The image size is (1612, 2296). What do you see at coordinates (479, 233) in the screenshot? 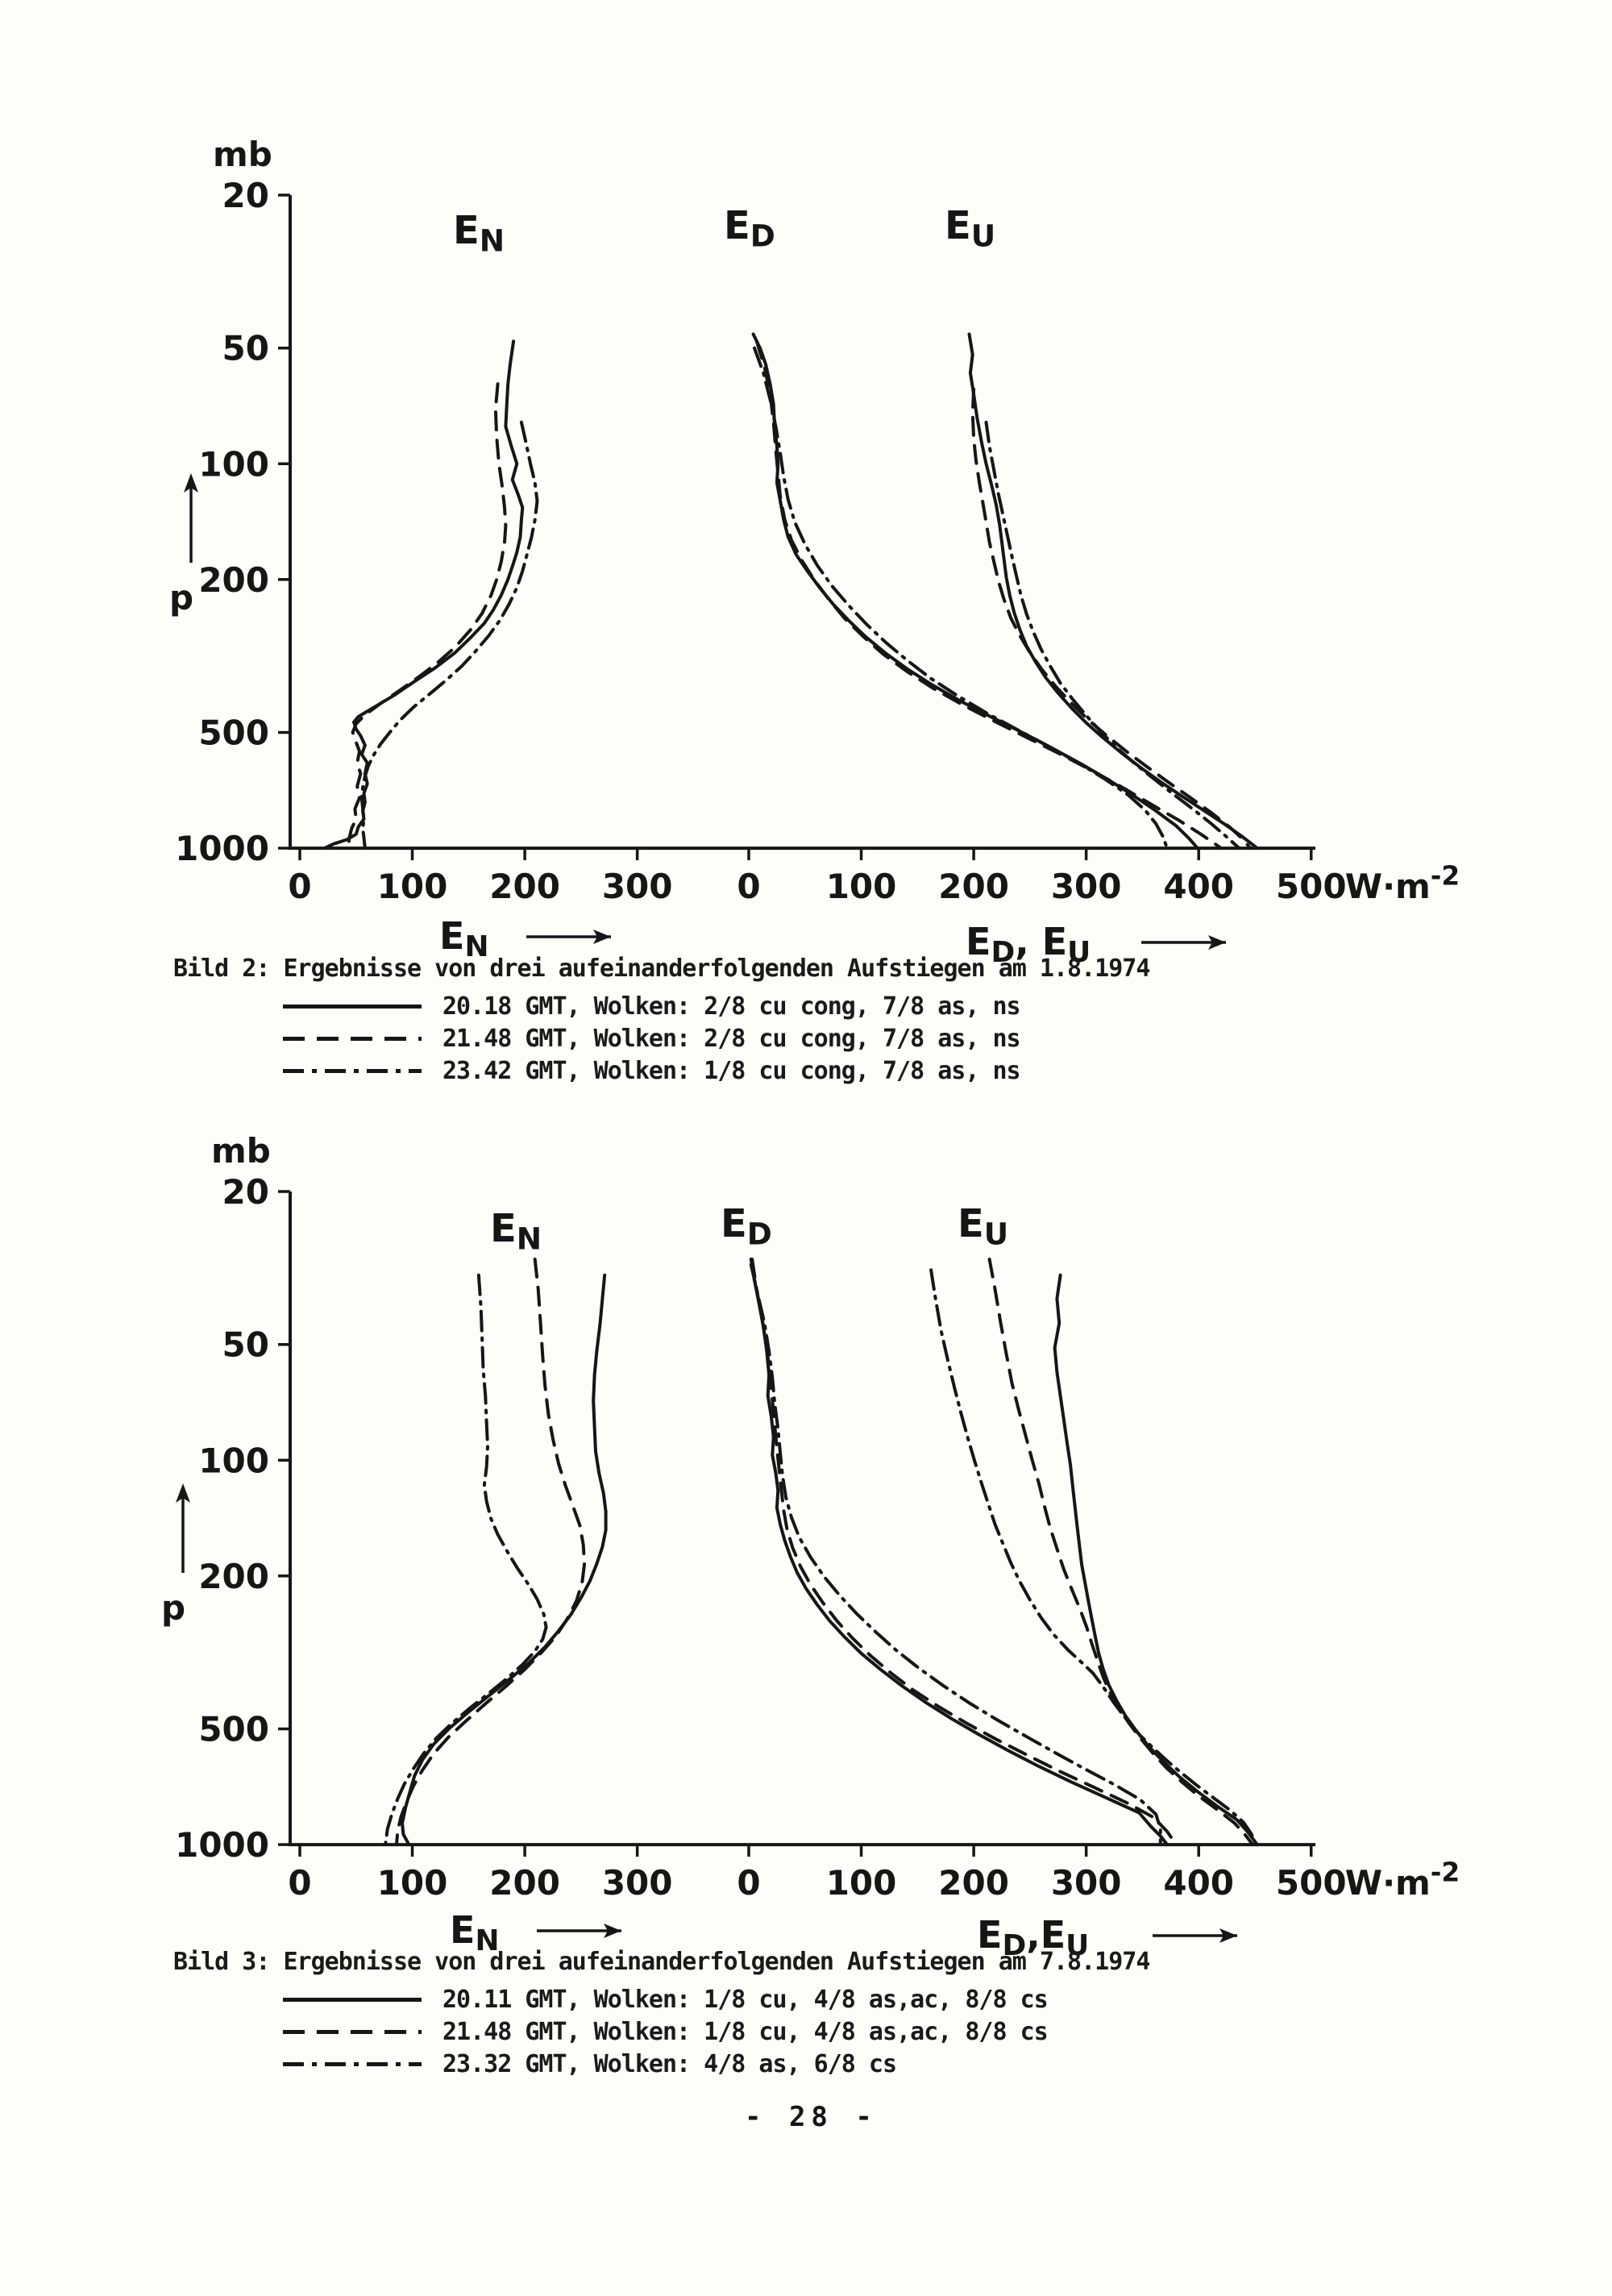
I see `group-label-en: EN` at bounding box center [479, 233].